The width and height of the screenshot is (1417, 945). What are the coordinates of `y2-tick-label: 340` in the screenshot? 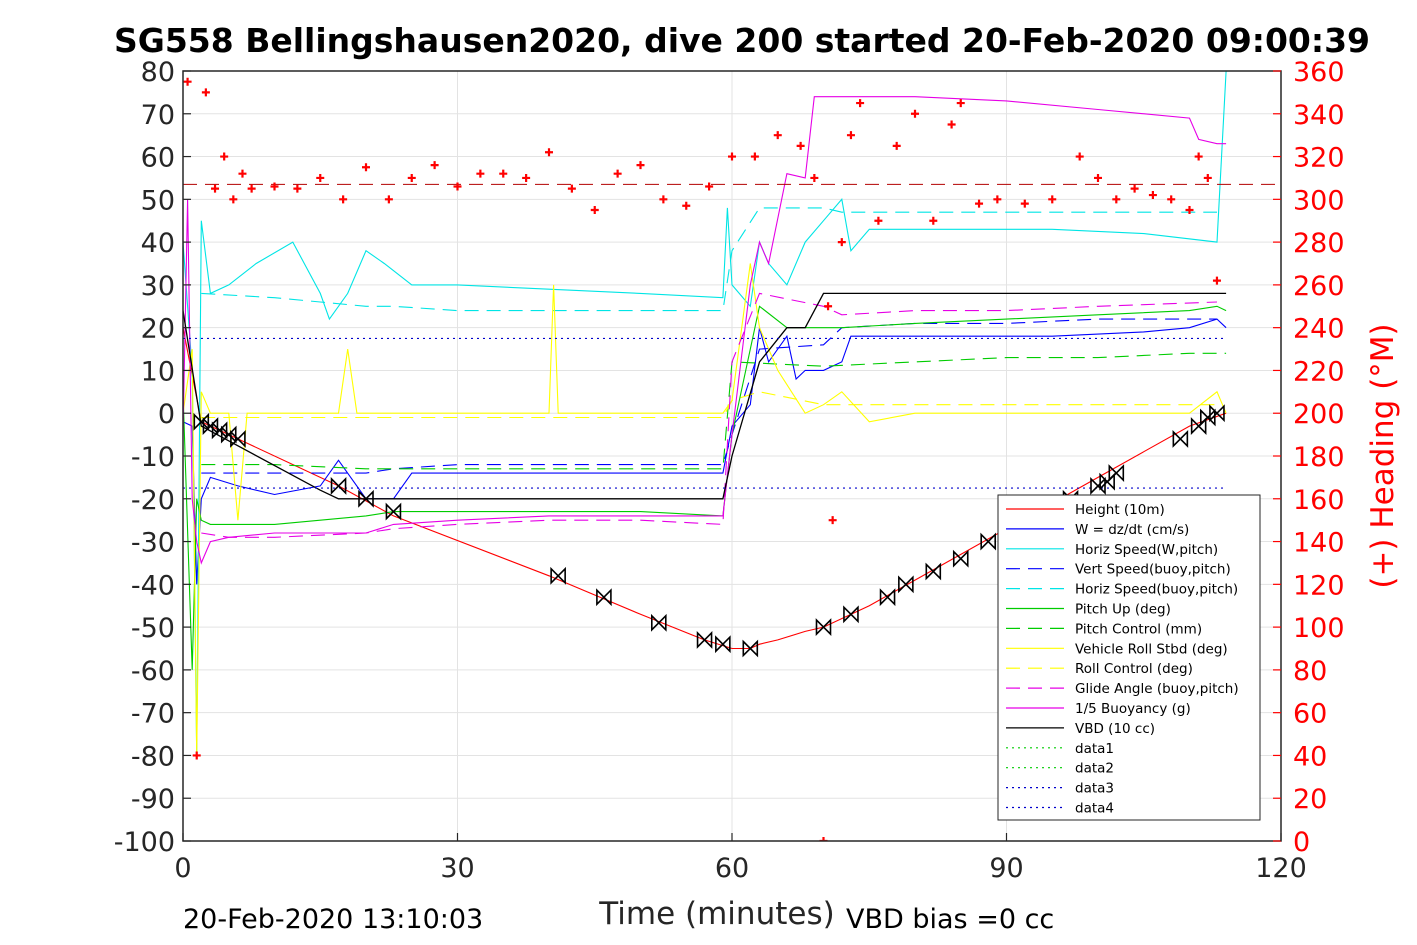 It's located at (1319, 115).